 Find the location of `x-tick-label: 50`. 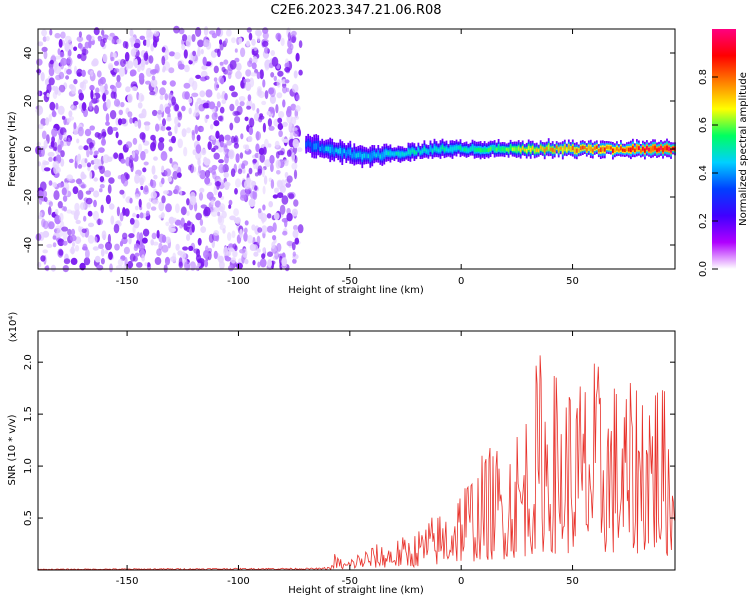

x-tick-label: 50 is located at coordinates (572, 581).